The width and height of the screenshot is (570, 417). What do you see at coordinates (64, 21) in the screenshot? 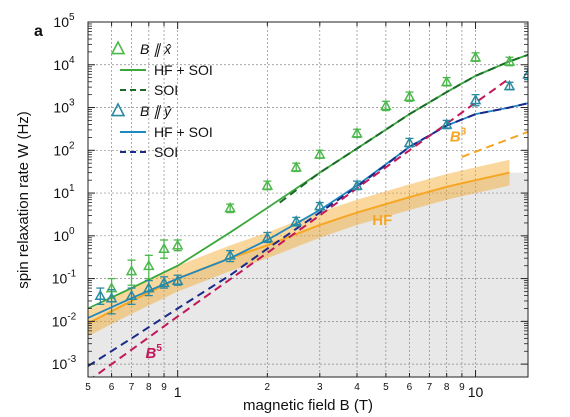
I see `y-tick-label: 10⁵` at bounding box center [64, 21].